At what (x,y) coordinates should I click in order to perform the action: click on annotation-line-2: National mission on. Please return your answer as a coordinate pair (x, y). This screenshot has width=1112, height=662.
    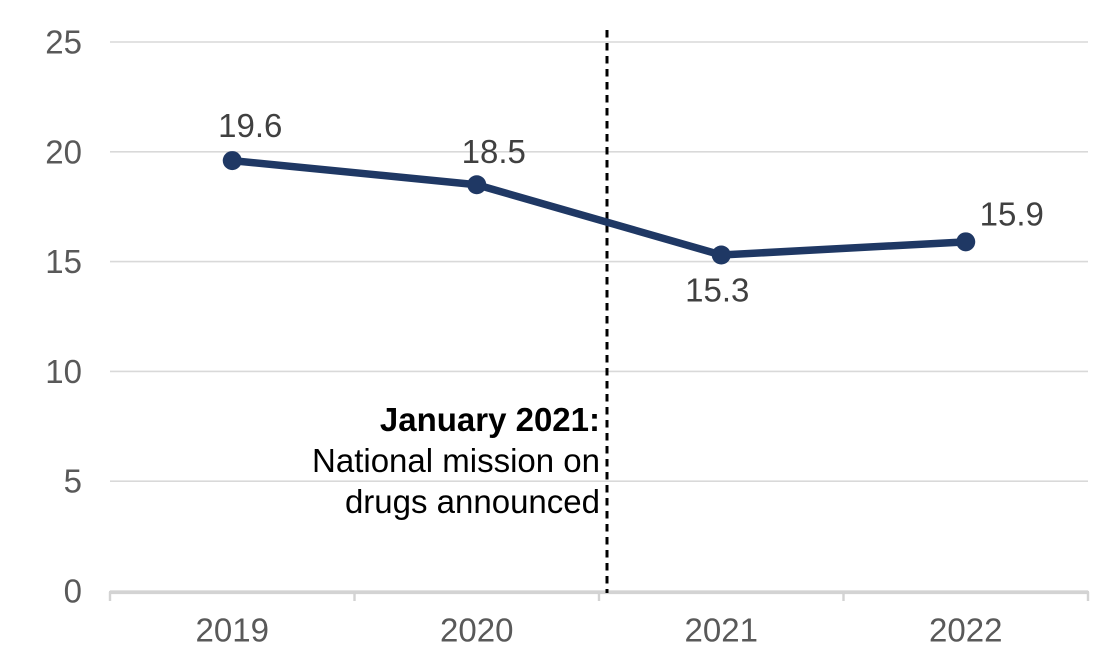
    Looking at the image, I should click on (456, 460).